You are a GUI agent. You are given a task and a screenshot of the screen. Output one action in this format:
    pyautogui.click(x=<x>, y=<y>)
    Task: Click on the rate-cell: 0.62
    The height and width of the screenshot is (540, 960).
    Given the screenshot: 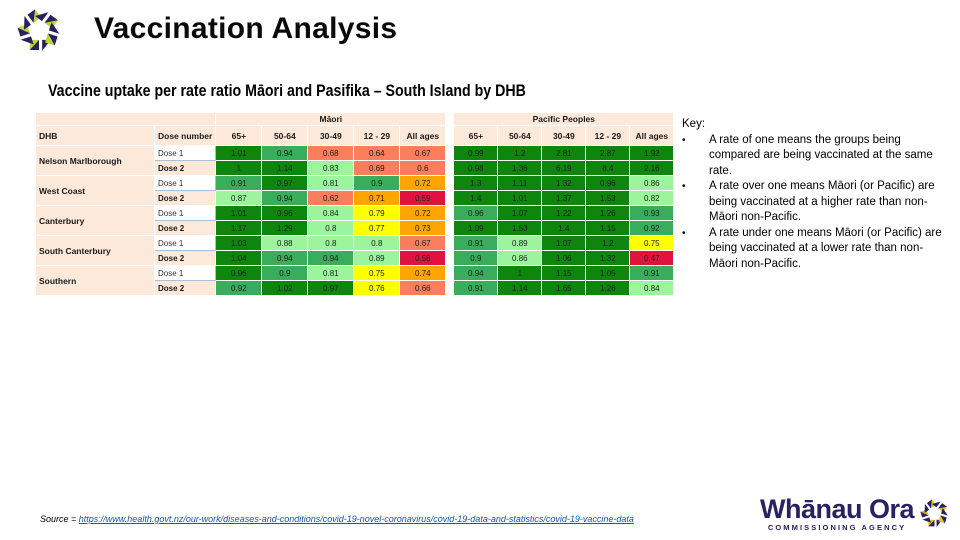 What is the action you would take?
    pyautogui.click(x=331, y=198)
    